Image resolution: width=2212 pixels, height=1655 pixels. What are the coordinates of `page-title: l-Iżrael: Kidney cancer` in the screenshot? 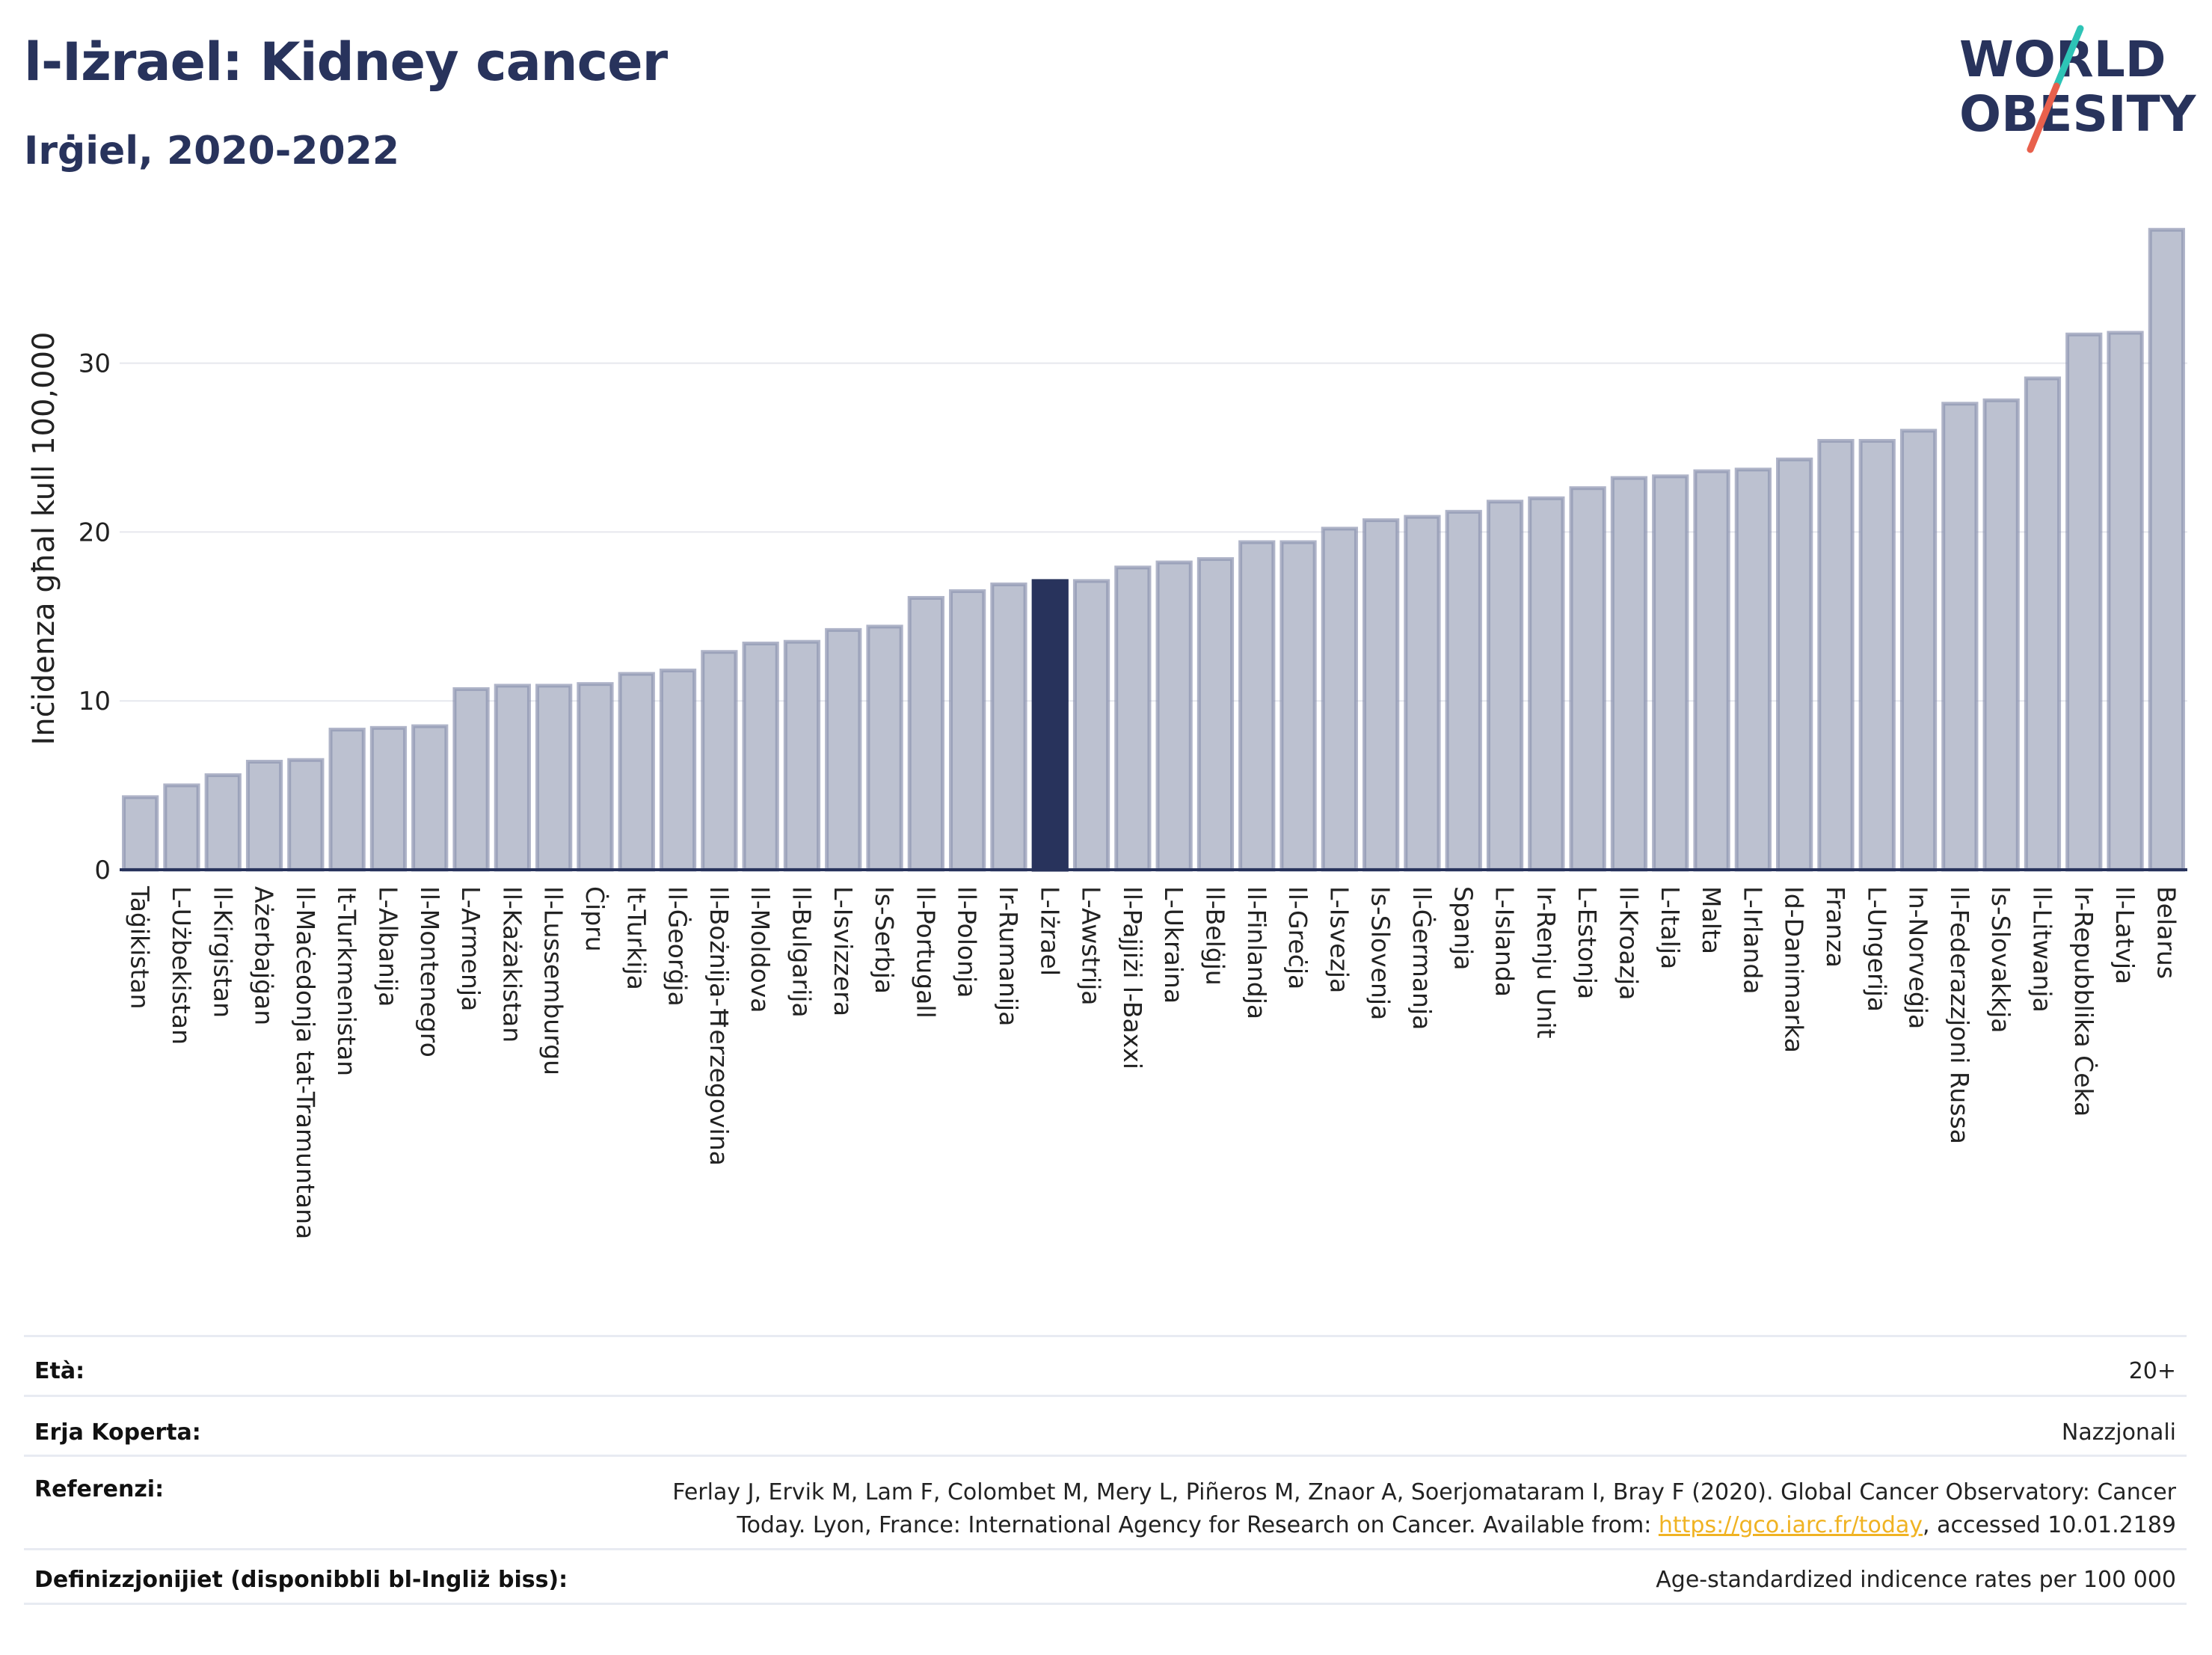 It's located at (346, 62).